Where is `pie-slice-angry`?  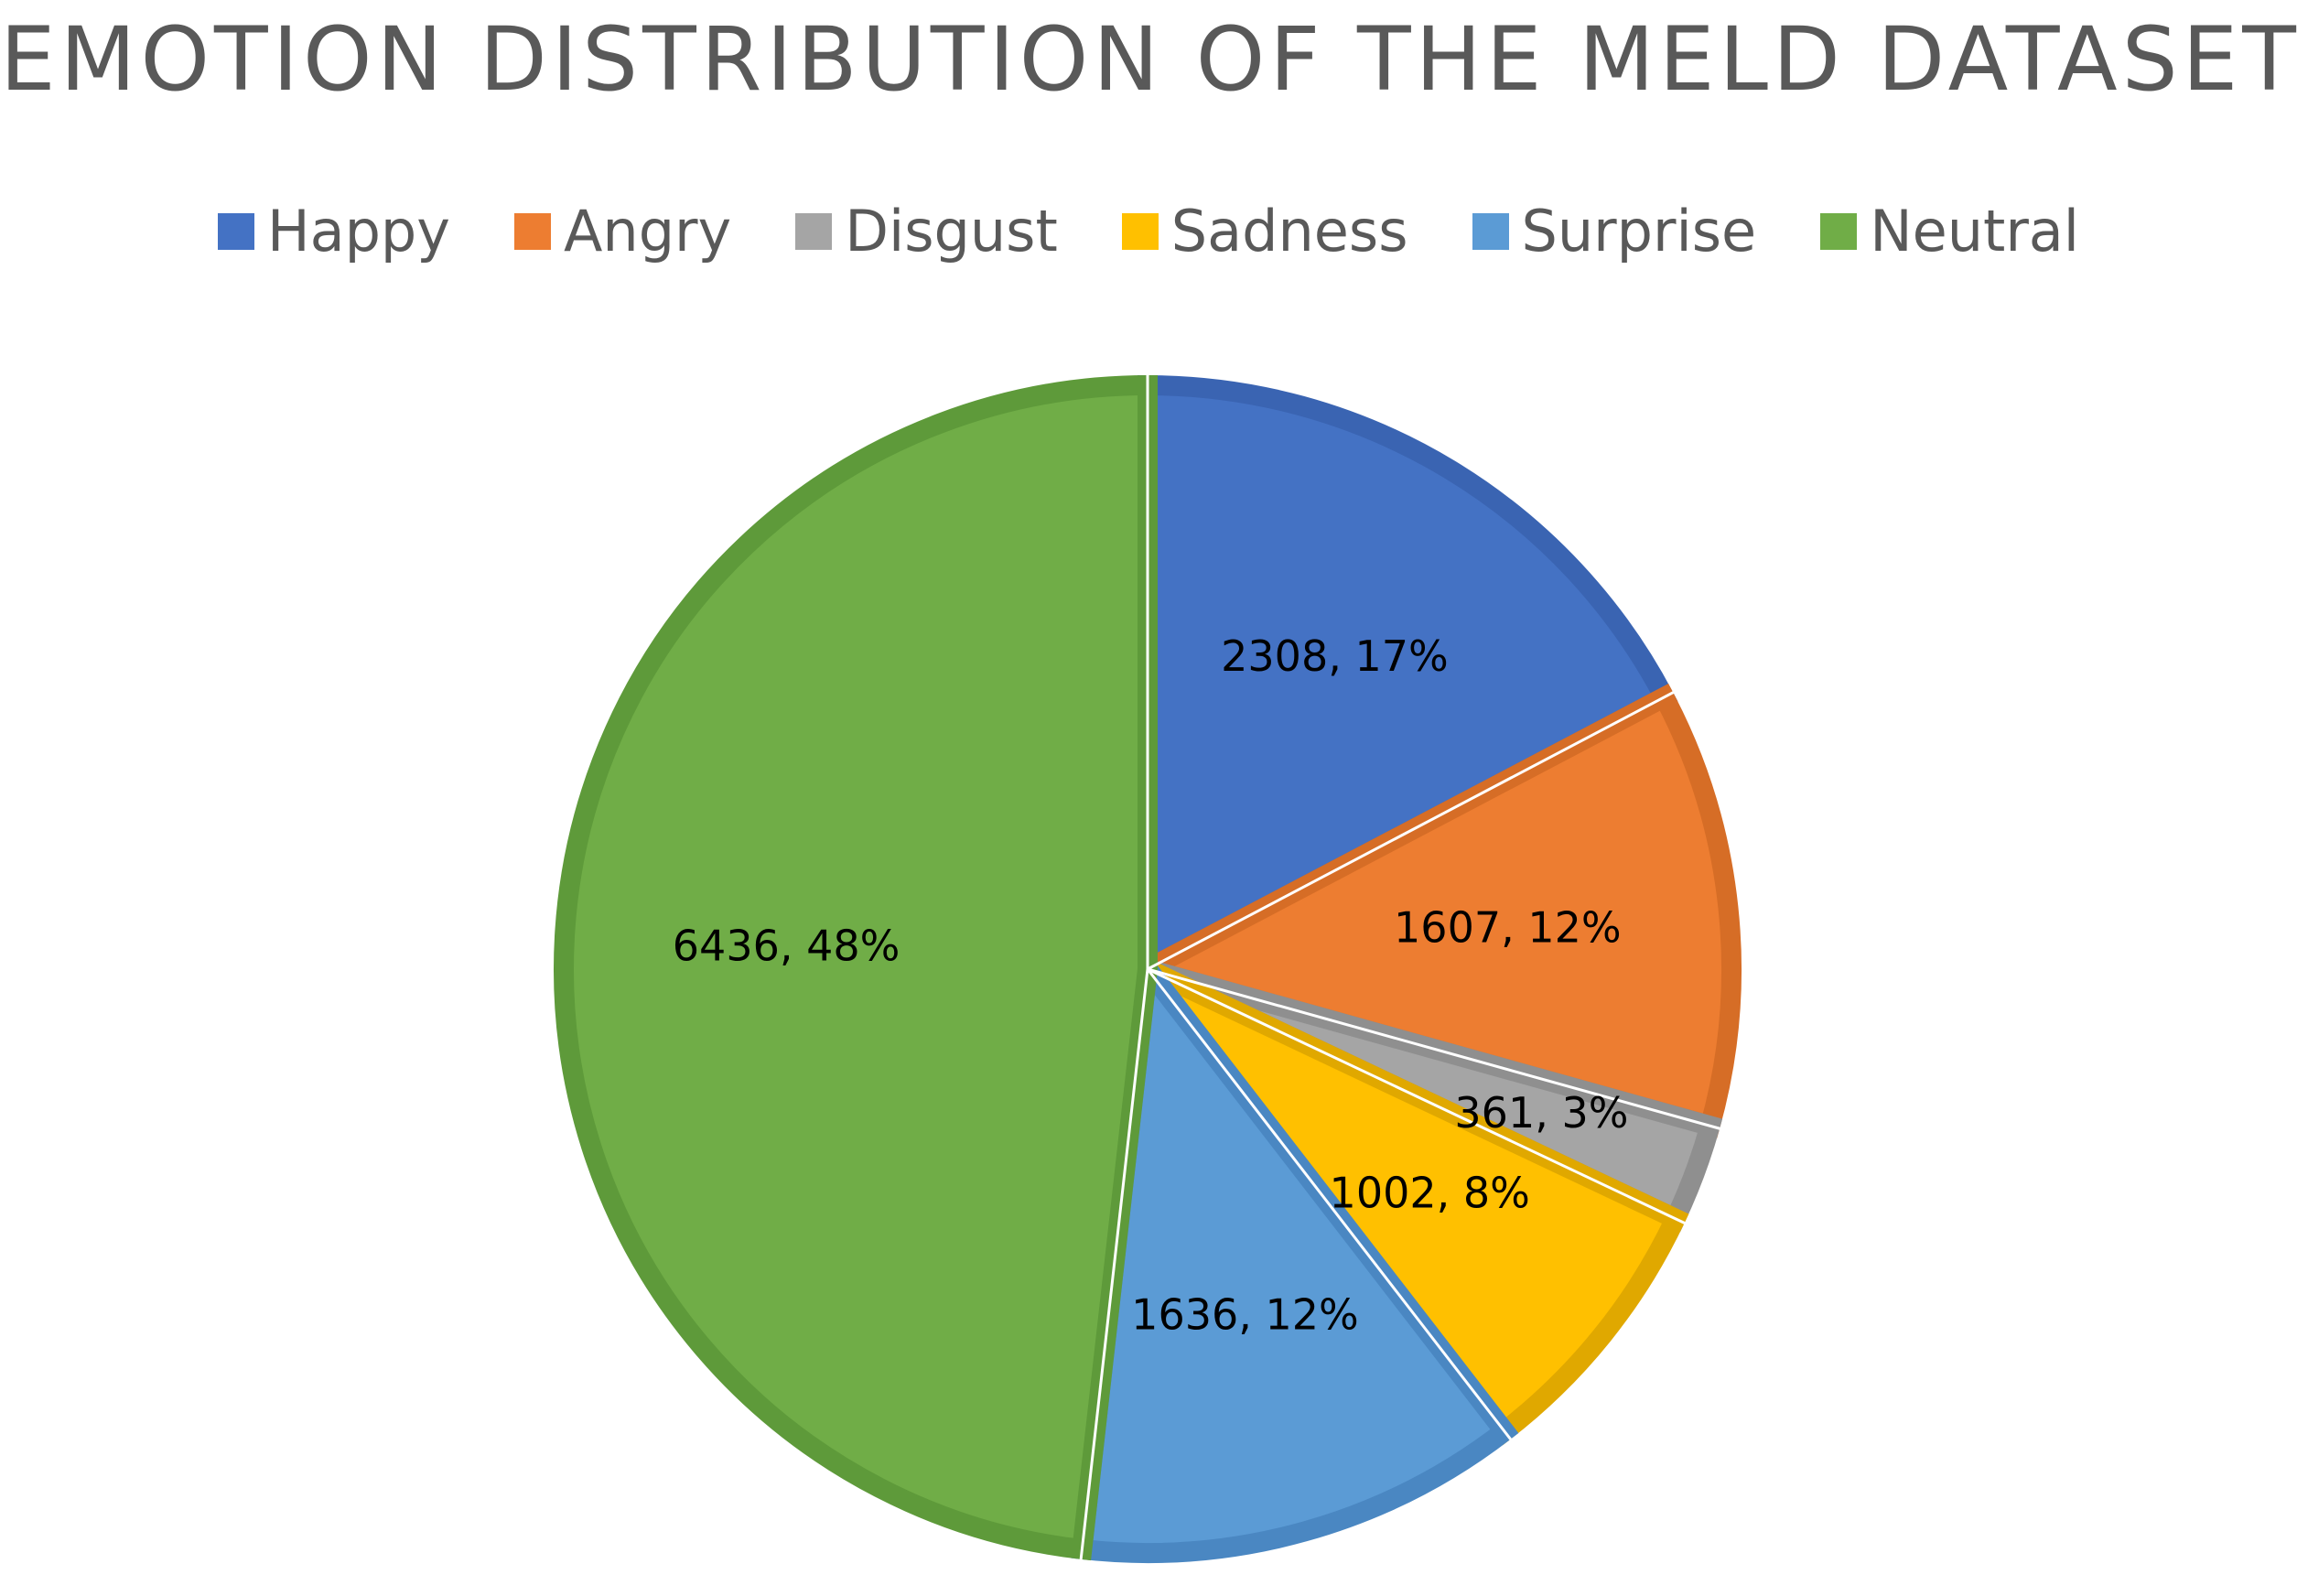 pie-slice-angry is located at coordinates (1431, 910).